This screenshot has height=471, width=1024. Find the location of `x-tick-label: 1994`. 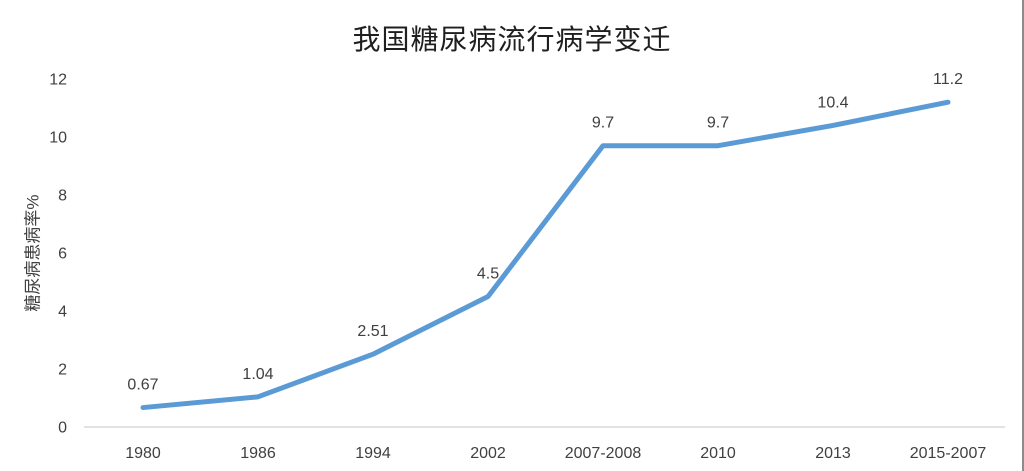

x-tick-label: 1994 is located at coordinates (373, 453).